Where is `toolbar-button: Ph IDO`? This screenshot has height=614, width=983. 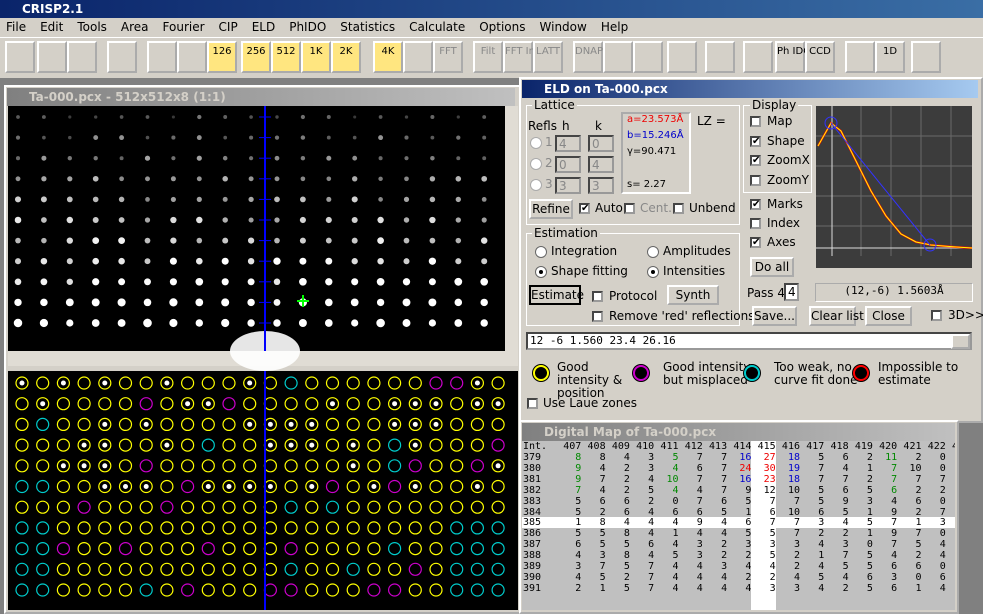
toolbar-button: Ph IDO is located at coordinates (793, 57).